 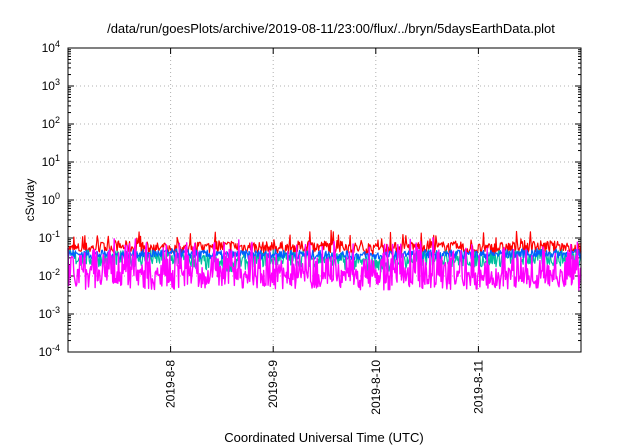 I want to click on x-tick-label: 2019-8-8, so click(x=171, y=384).